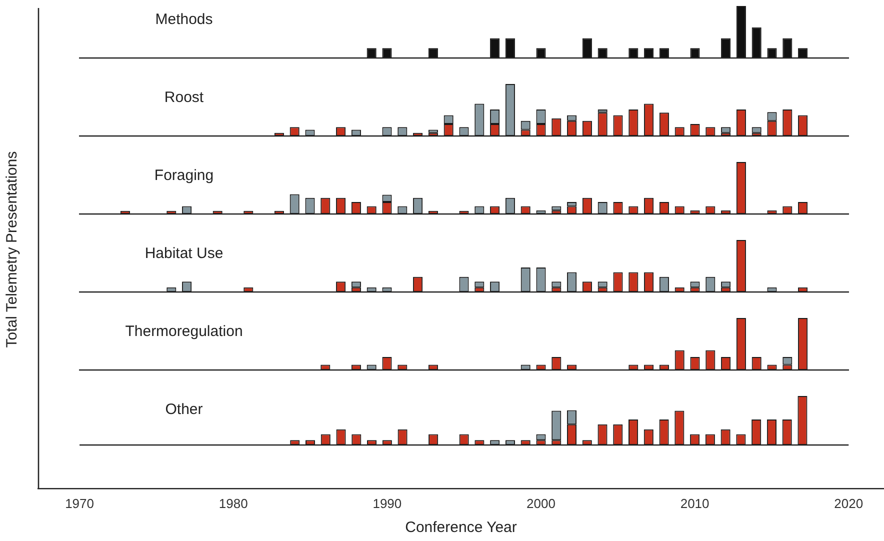  What do you see at coordinates (233, 503) in the screenshot?
I see `x-tick-label: 1980` at bounding box center [233, 503].